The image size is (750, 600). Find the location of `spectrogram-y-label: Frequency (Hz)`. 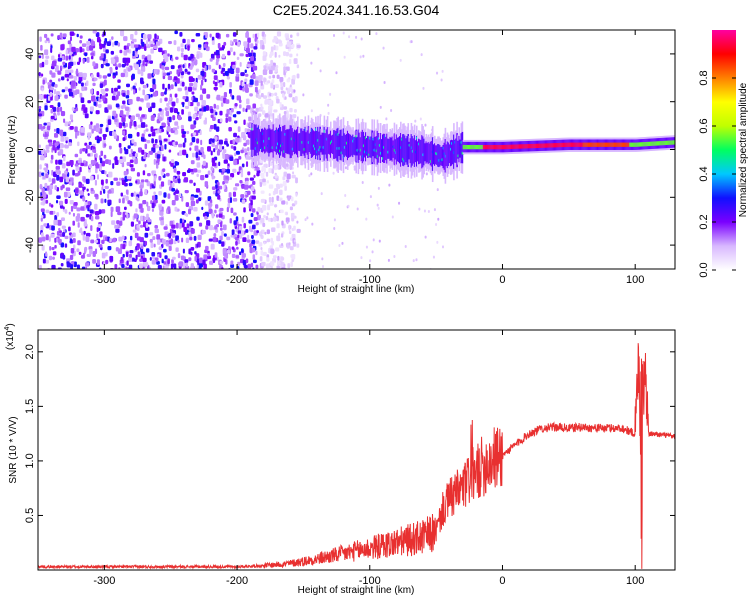

spectrogram-y-label: Frequency (Hz) is located at coordinates (12, 150).